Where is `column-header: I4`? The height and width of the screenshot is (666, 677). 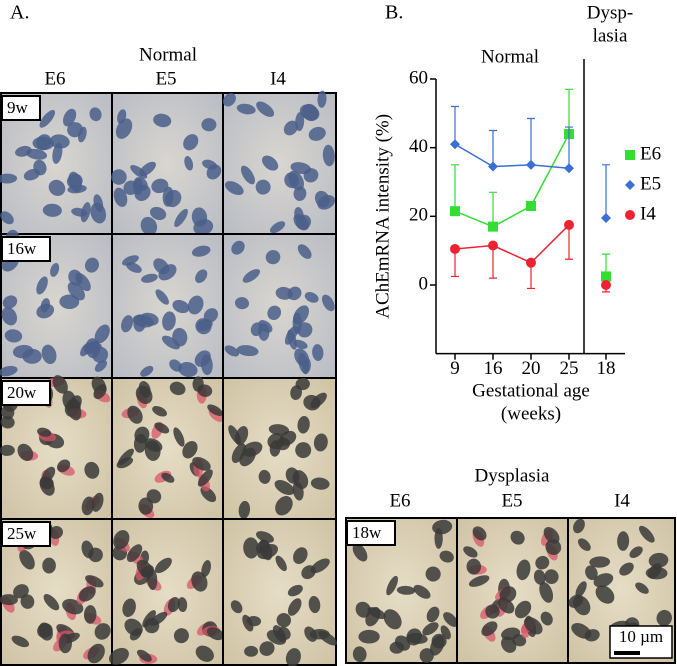
column-header: I4 is located at coordinates (278, 78).